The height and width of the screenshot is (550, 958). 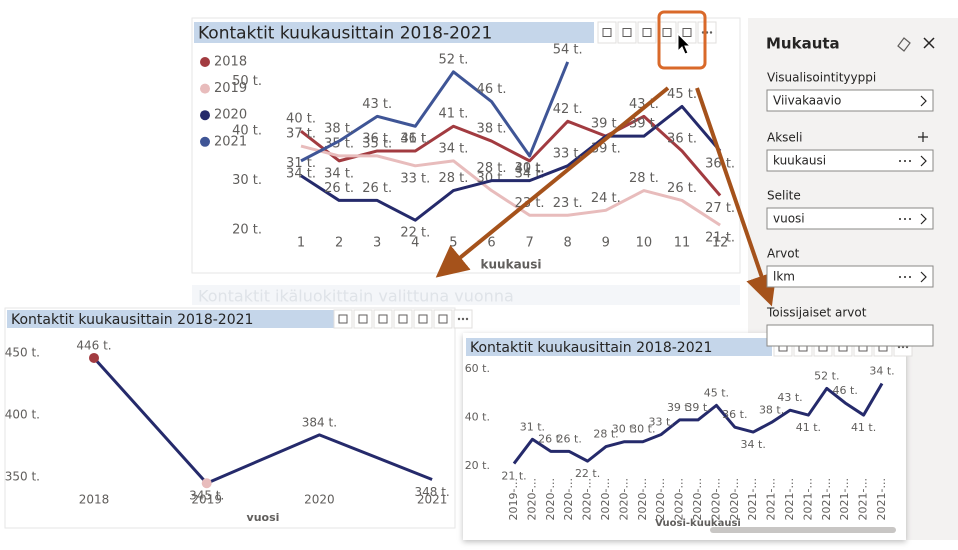 I want to click on field-label: Toissijaiset arvot, so click(x=816, y=313).